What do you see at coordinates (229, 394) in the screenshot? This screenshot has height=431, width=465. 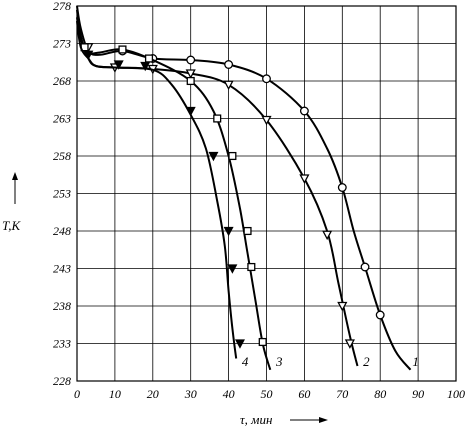 I see `x-tick-label: 40` at bounding box center [229, 394].